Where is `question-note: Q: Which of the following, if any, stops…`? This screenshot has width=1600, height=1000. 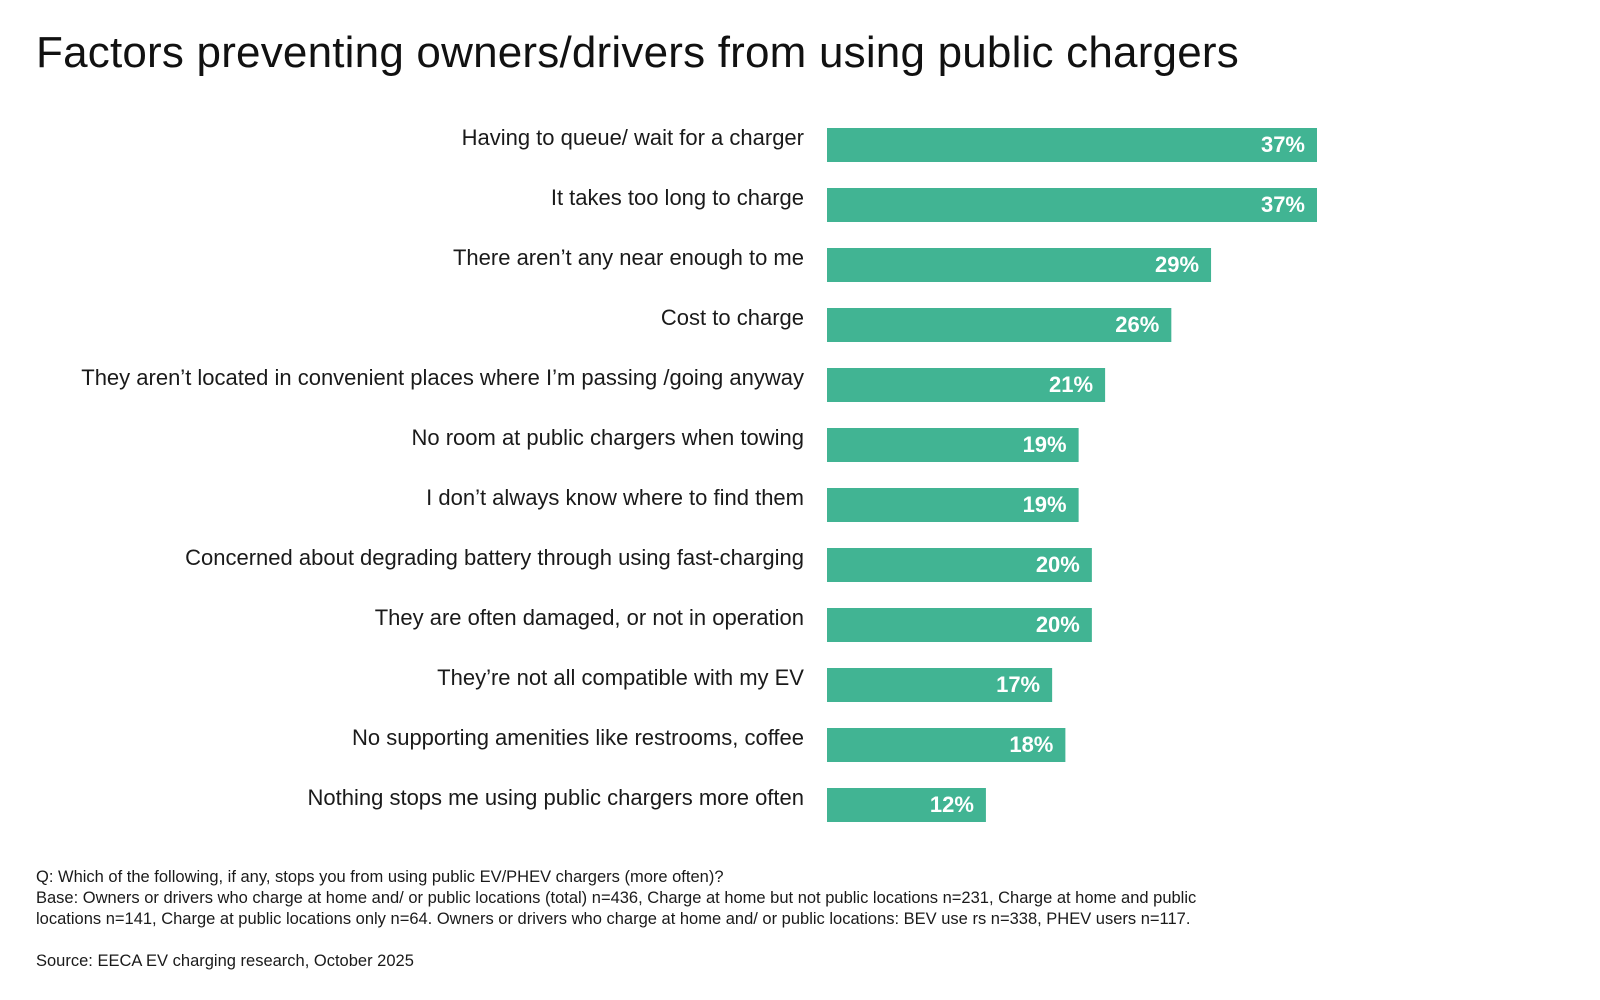
question-note: Q: Which of the following, if any, stops… is located at coordinates (380, 877).